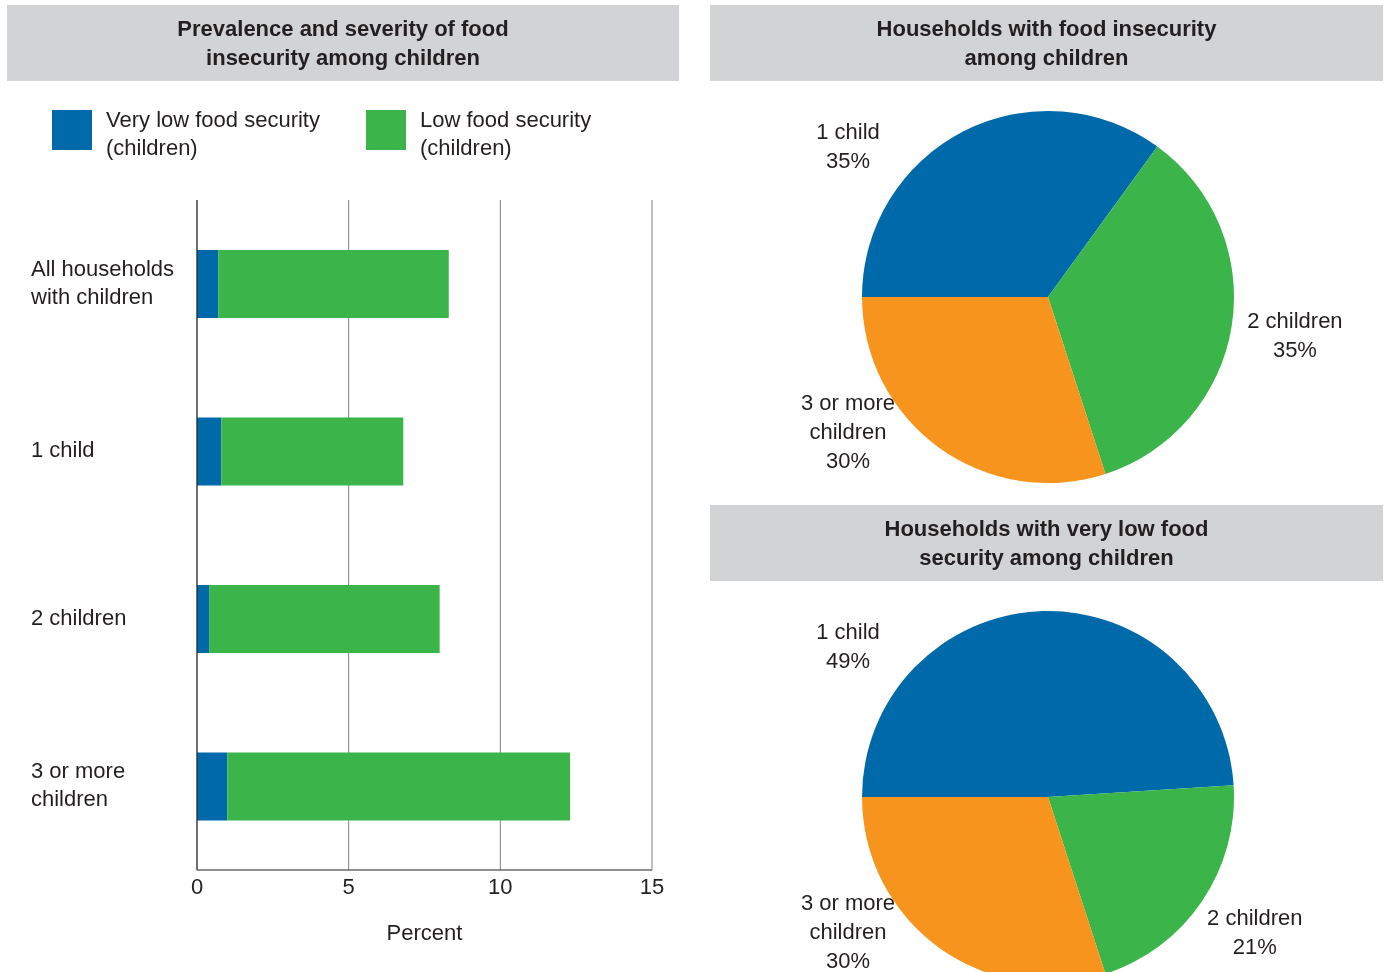 This screenshot has height=972, width=1384. Describe the element at coordinates (197, 886) in the screenshot. I see `x-tick-label: 0` at that location.